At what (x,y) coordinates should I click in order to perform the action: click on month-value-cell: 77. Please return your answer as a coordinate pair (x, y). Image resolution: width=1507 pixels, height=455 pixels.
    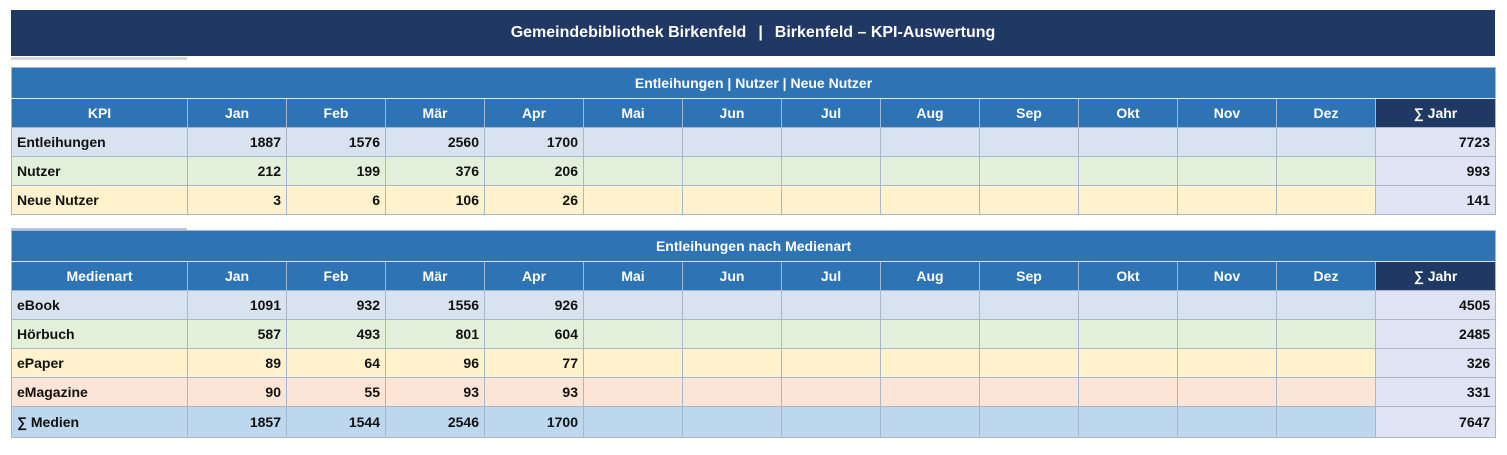
    Looking at the image, I should click on (534, 363).